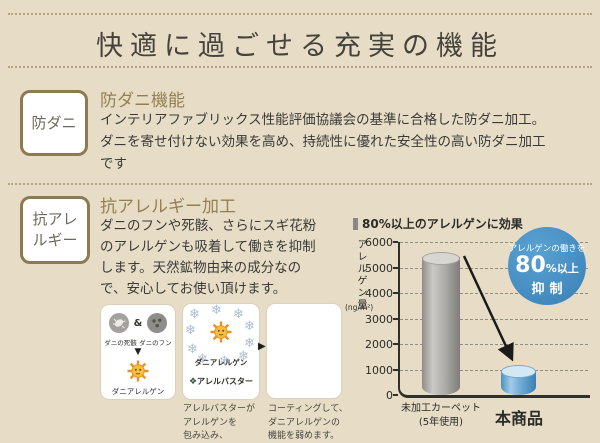 Image resolution: width=600 pixels, height=443 pixels. I want to click on header-dotted-rule-bottom, so click(300, 67).